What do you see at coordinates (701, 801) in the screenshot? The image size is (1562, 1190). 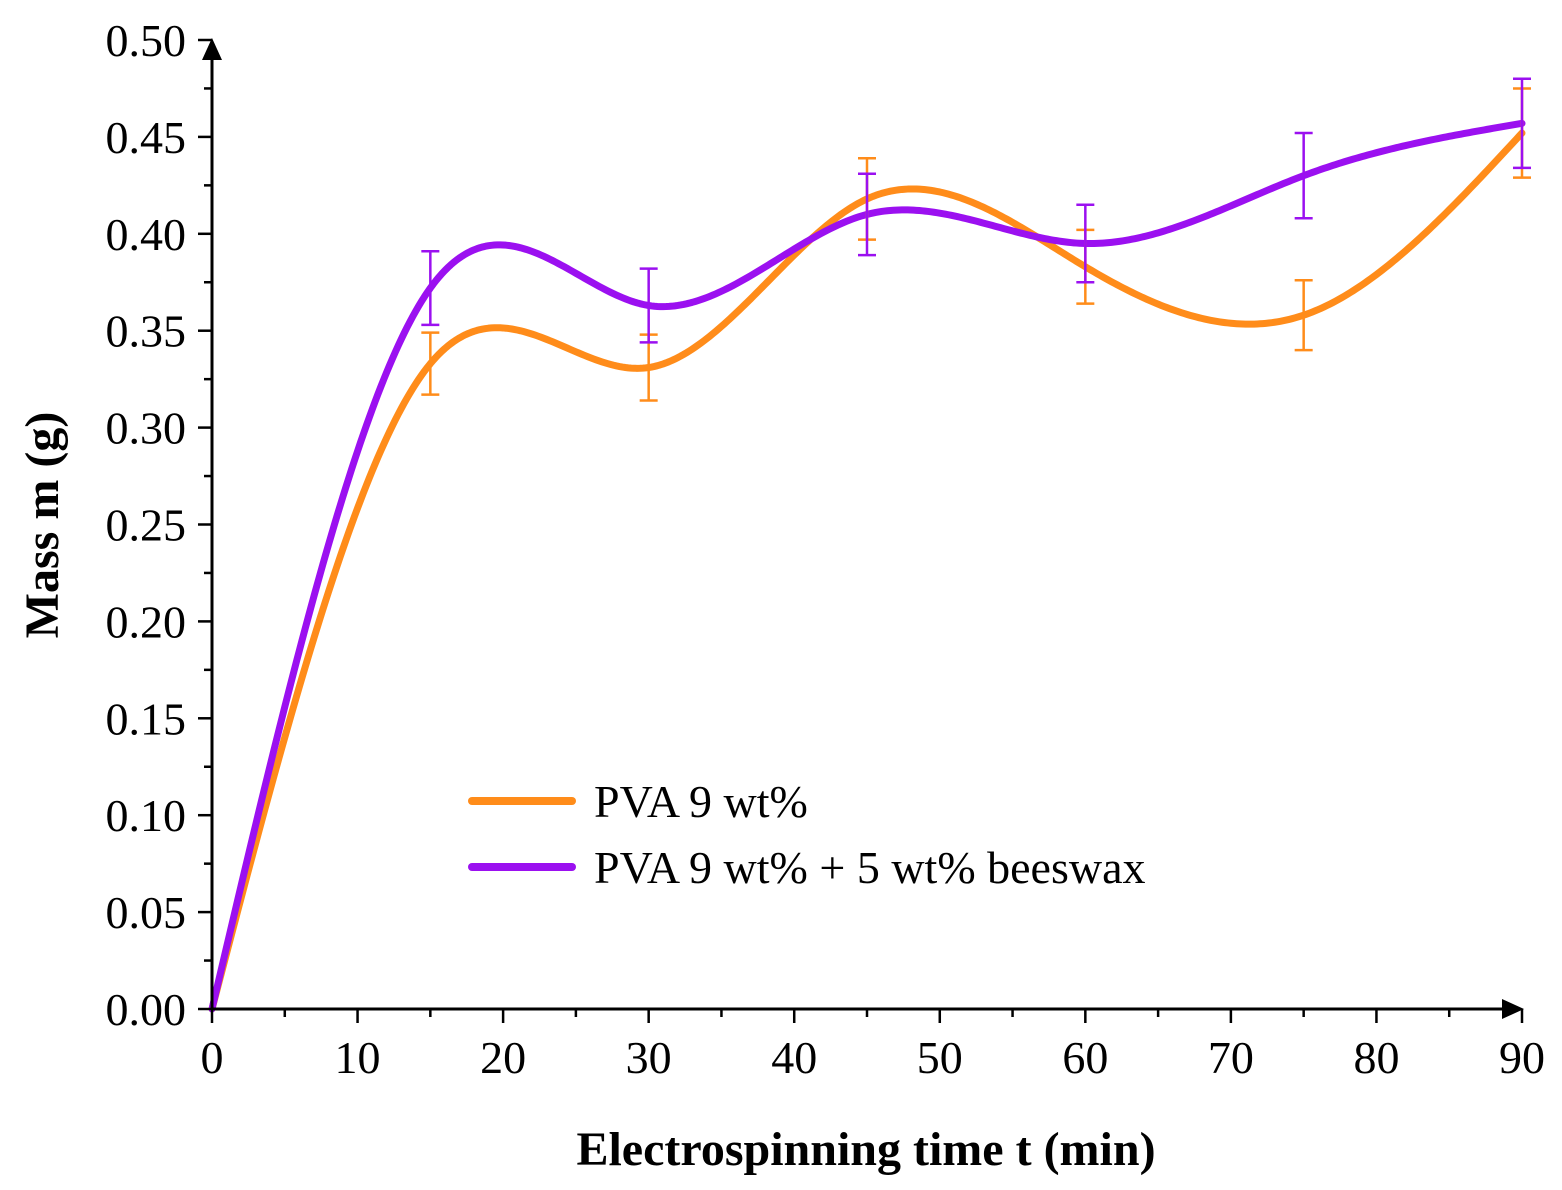 I see `legend-label-1: PVA 9 wt%` at bounding box center [701, 801].